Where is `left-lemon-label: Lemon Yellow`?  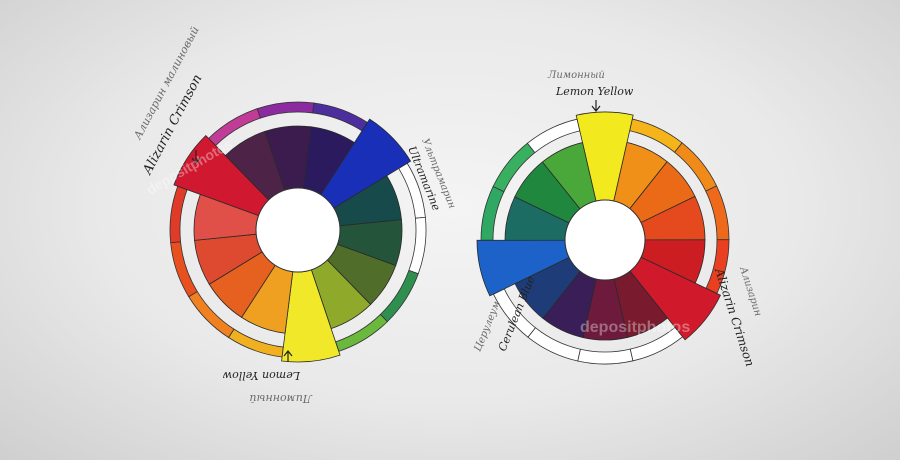
left-lemon-label: Lemon Yellow is located at coordinates (261, 375).